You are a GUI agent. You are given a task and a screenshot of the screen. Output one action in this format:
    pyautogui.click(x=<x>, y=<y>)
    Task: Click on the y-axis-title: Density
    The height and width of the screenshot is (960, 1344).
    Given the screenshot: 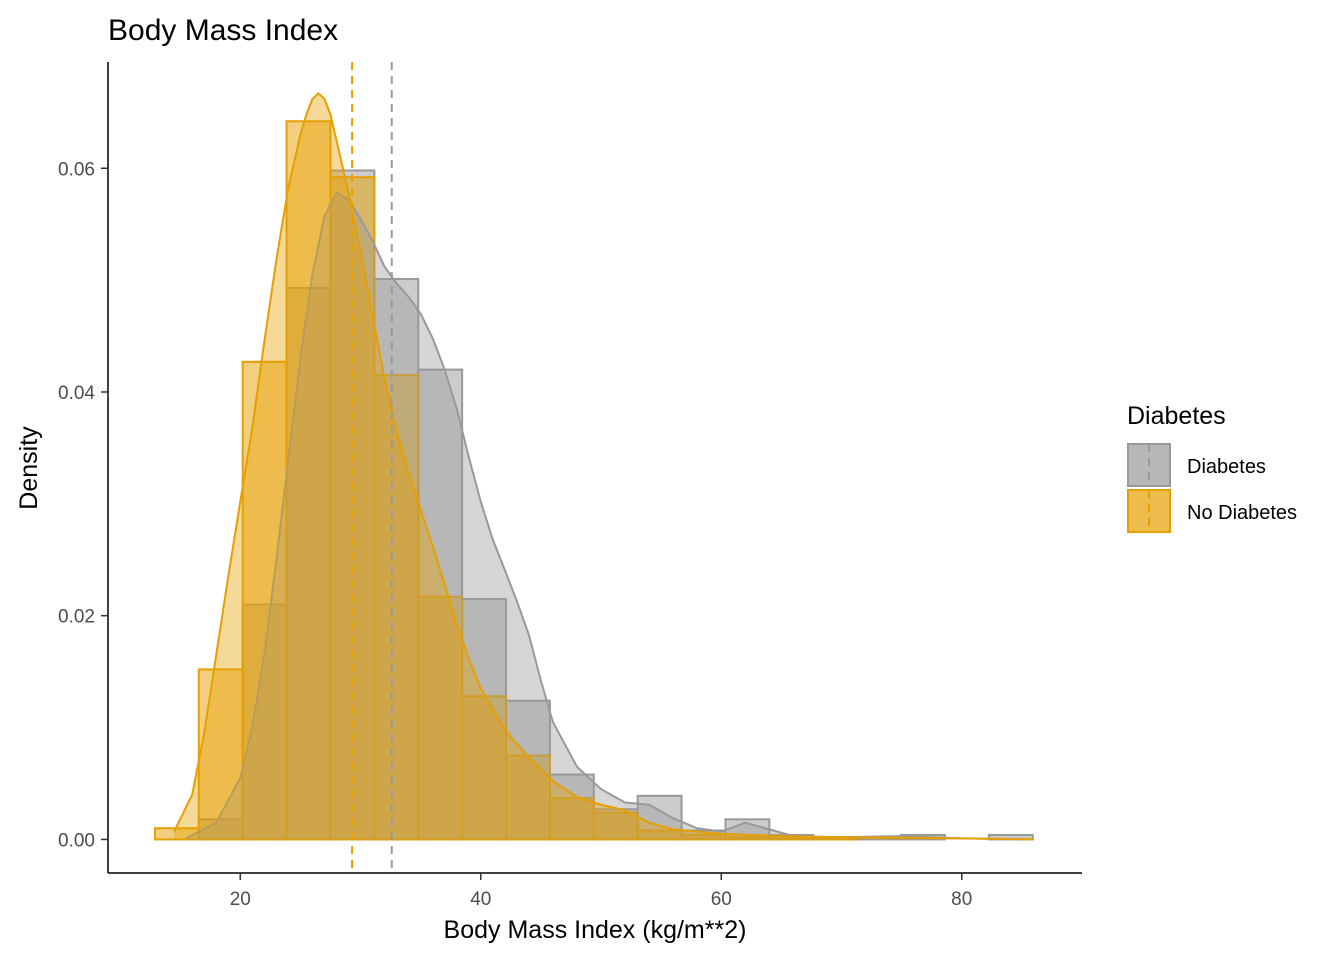 What is the action you would take?
    pyautogui.click(x=29, y=468)
    